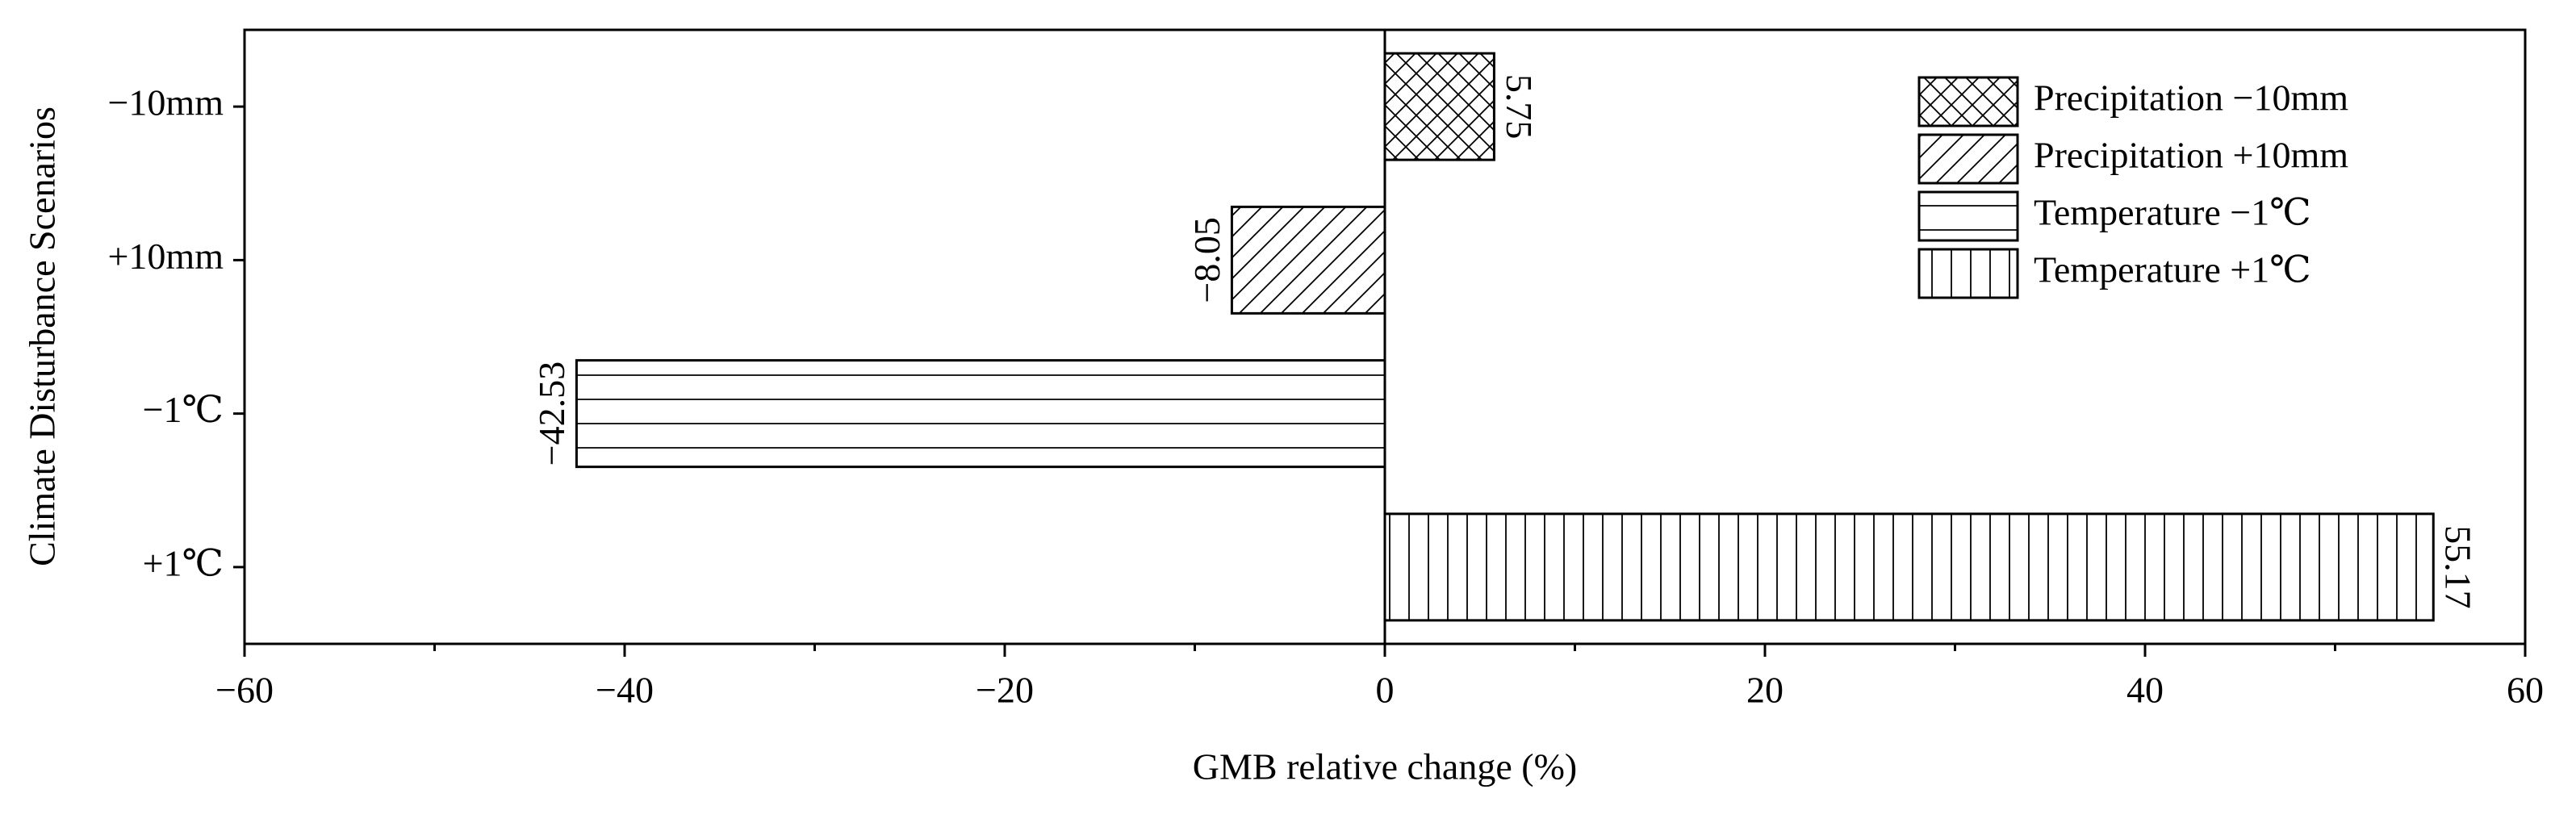 This screenshot has width=2576, height=827. I want to click on x-axis-label: GMB relative change (%), so click(1385, 766).